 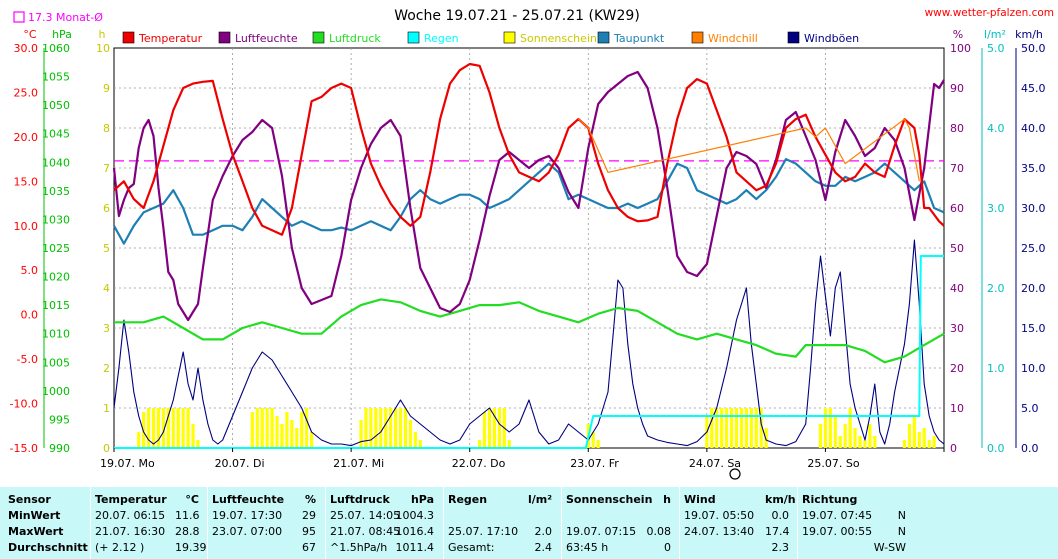 I want to click on humidity-axis-unit: %, so click(x=958, y=34).